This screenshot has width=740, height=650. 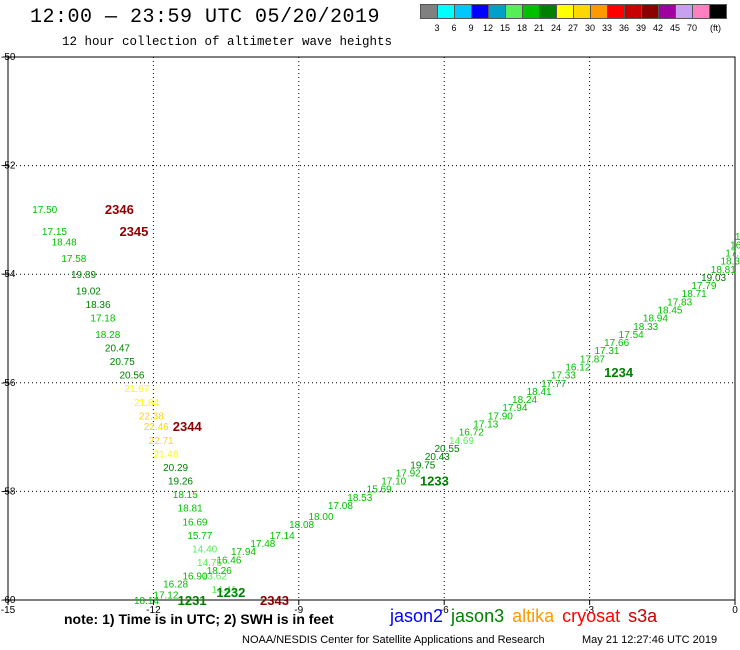 I want to click on legend-tick: 36, so click(x=623, y=28).